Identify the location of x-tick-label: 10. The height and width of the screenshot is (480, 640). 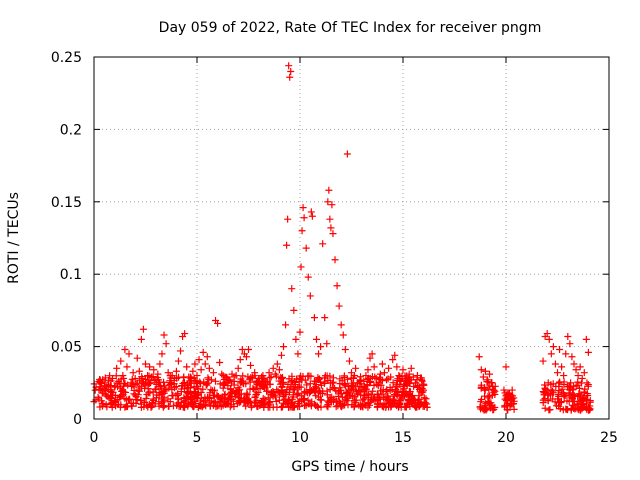
(300, 438).